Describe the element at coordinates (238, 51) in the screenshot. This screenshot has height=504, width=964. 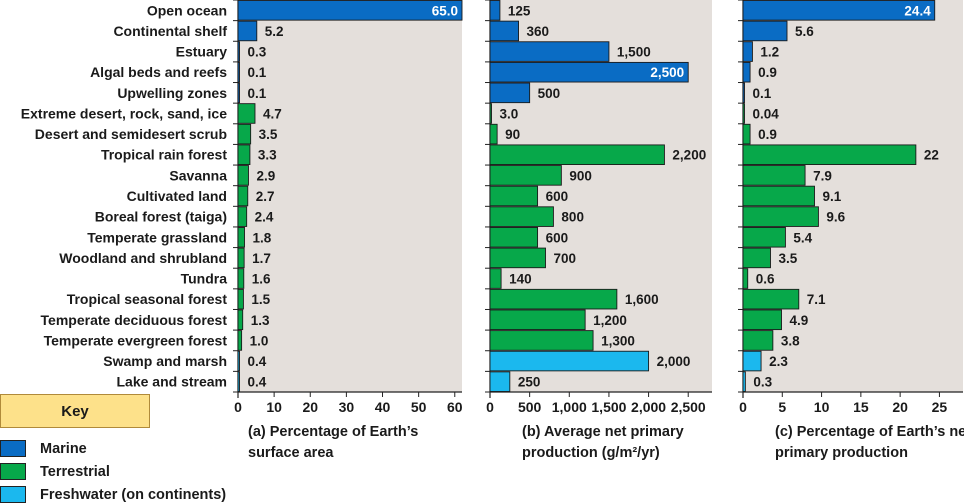
I see `panel-a-bar-estuary` at that location.